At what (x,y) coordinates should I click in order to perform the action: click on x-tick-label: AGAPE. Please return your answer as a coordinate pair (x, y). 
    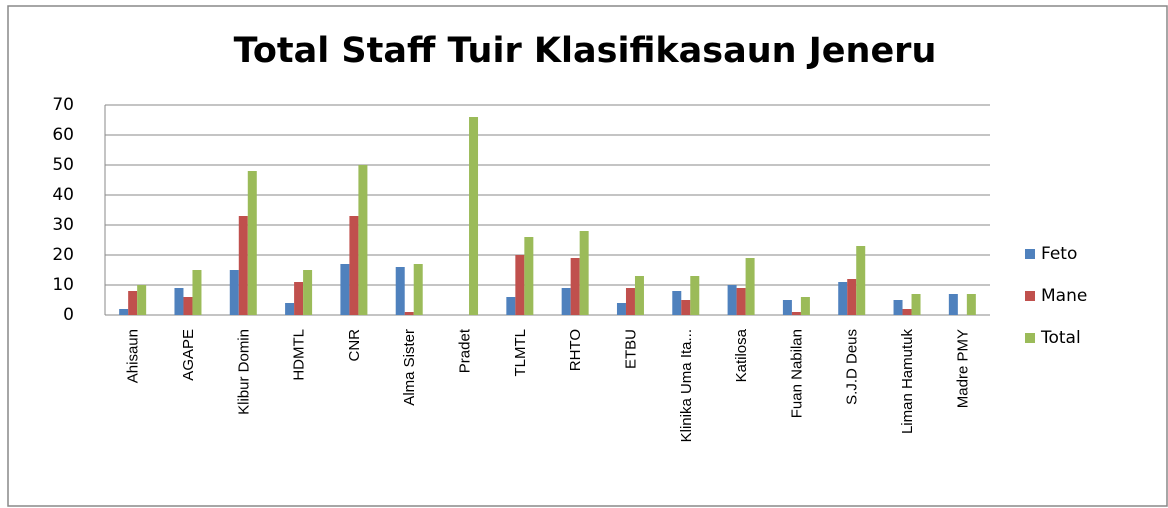
    Looking at the image, I should click on (188, 355).